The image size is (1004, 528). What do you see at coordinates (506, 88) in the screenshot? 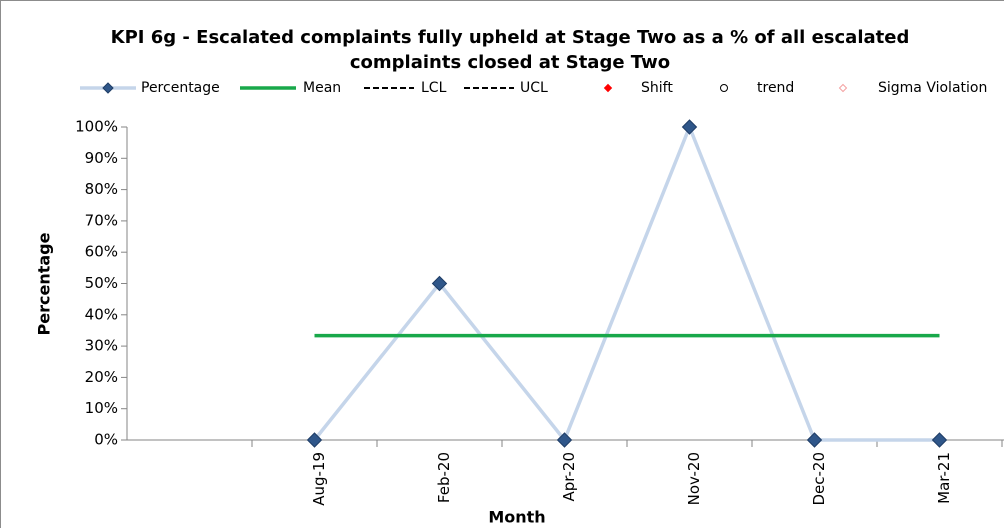
I see `legend-item: UCL` at bounding box center [506, 88].